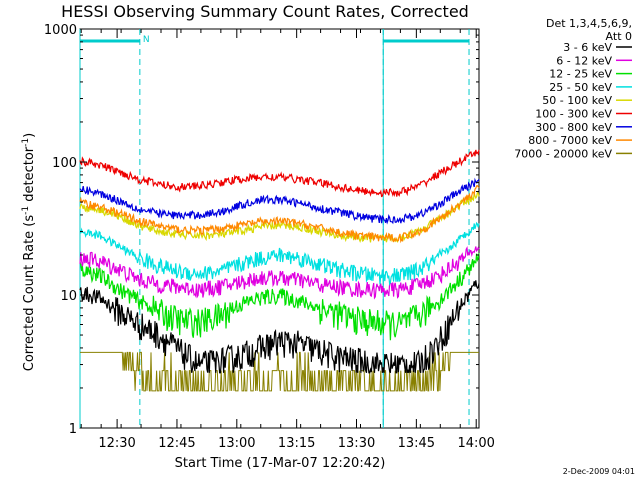  I want to click on y-axis-label-end: ), so click(29, 135).